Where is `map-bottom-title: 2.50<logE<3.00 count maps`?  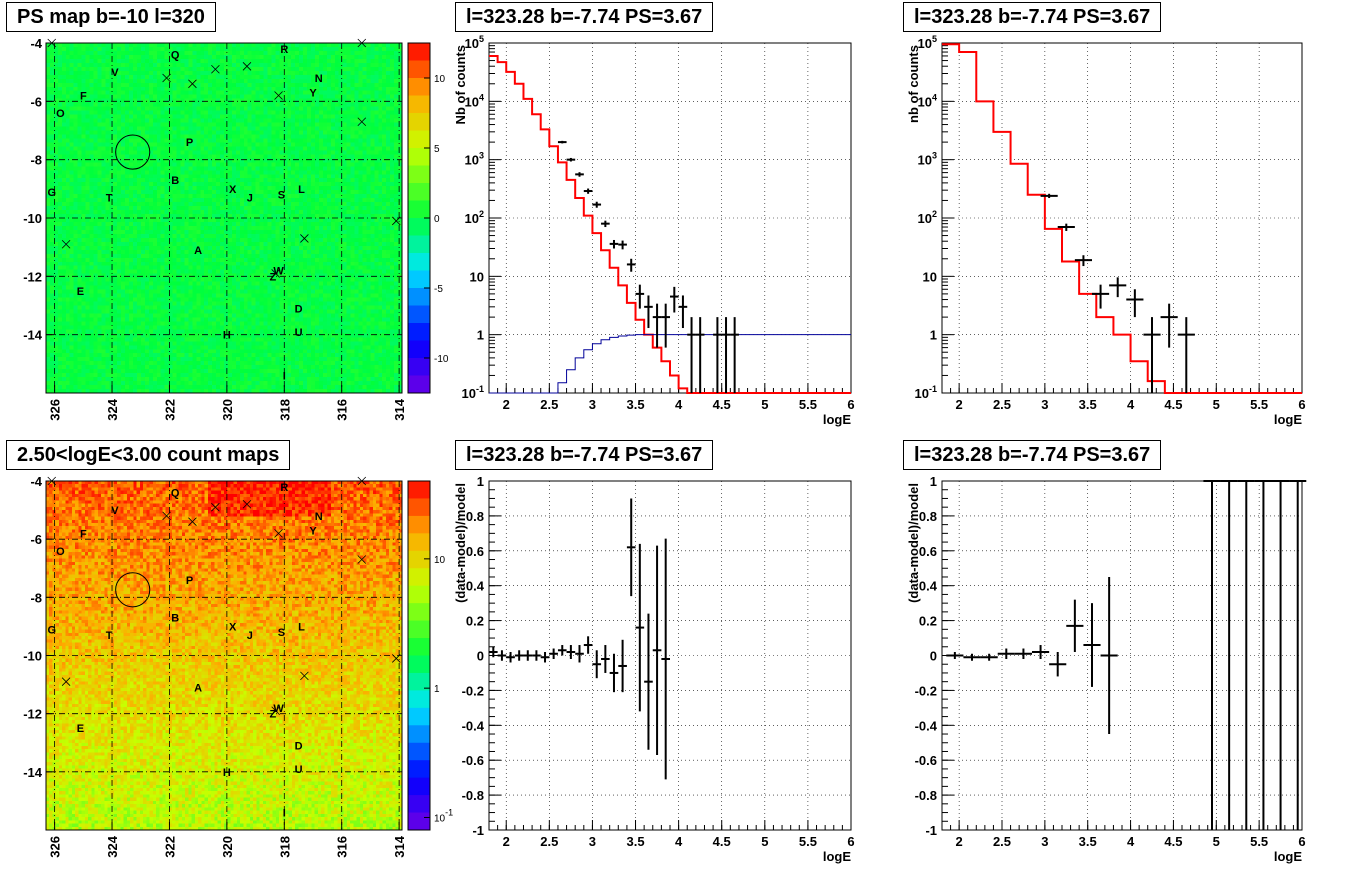
map-bottom-title: 2.50<logE<3.00 count maps is located at coordinates (148, 455).